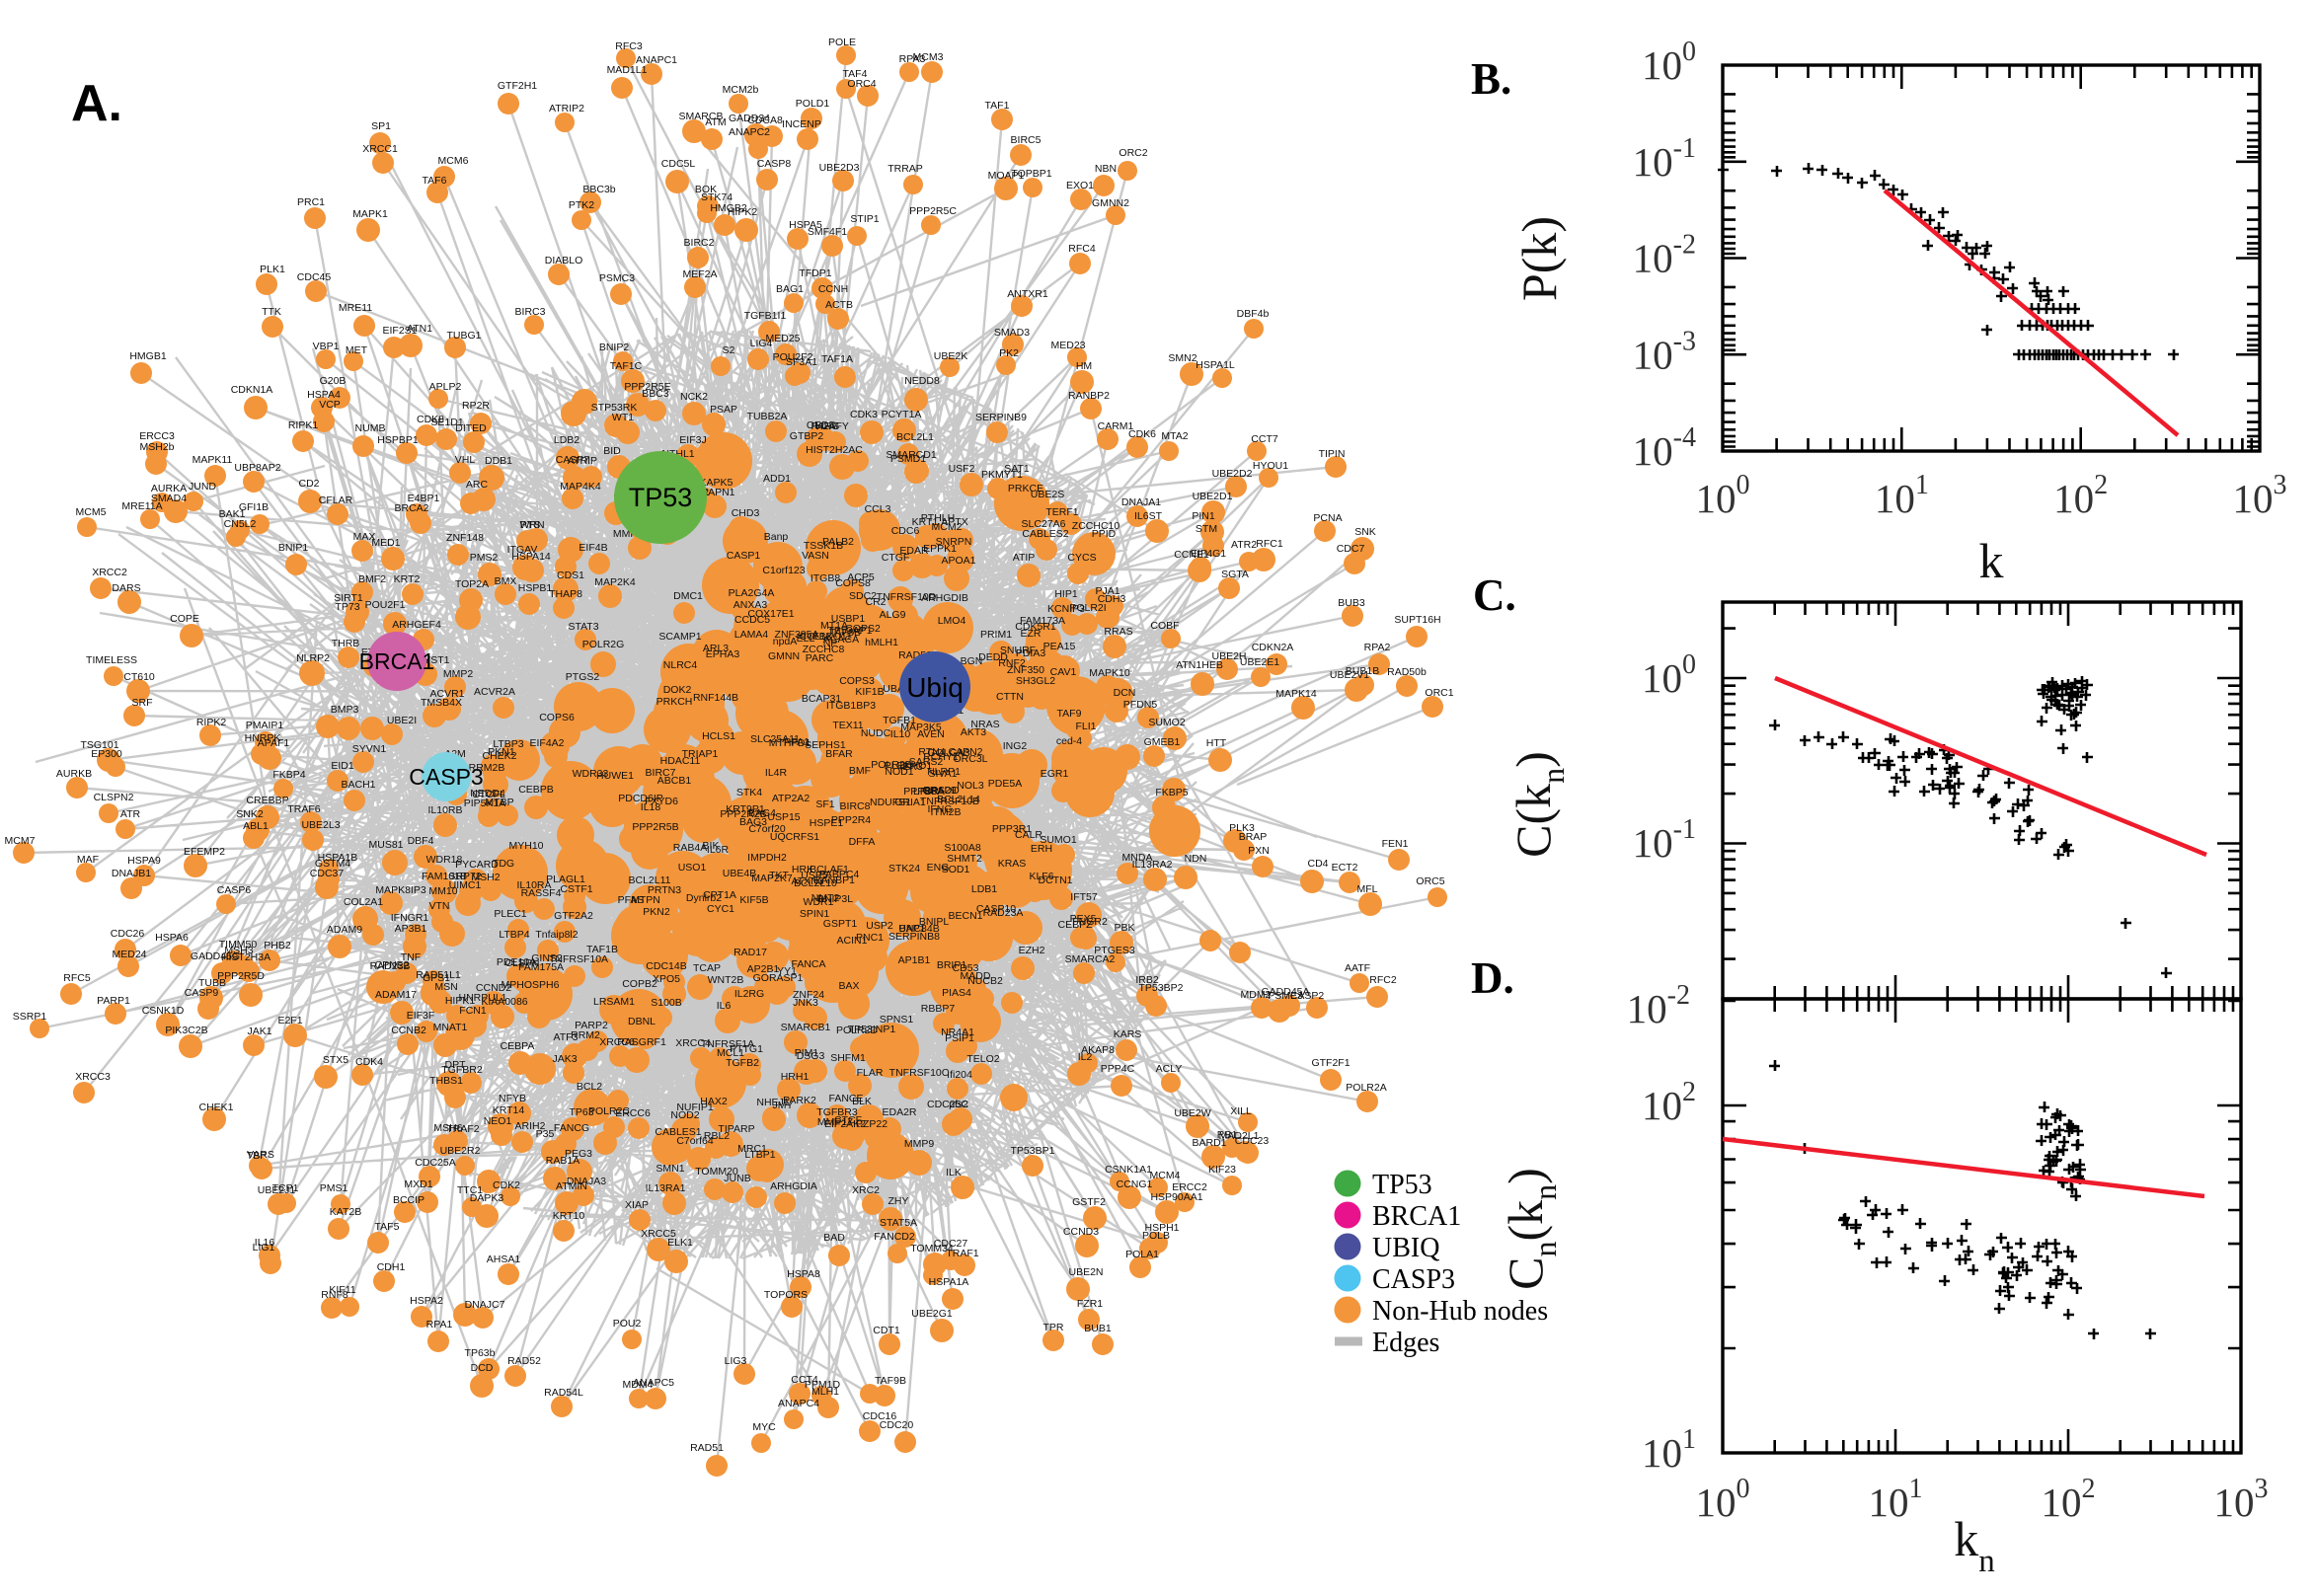  Describe the element at coordinates (1141, 502) in the screenshot. I see `svg-text: DNAJA1` at that location.